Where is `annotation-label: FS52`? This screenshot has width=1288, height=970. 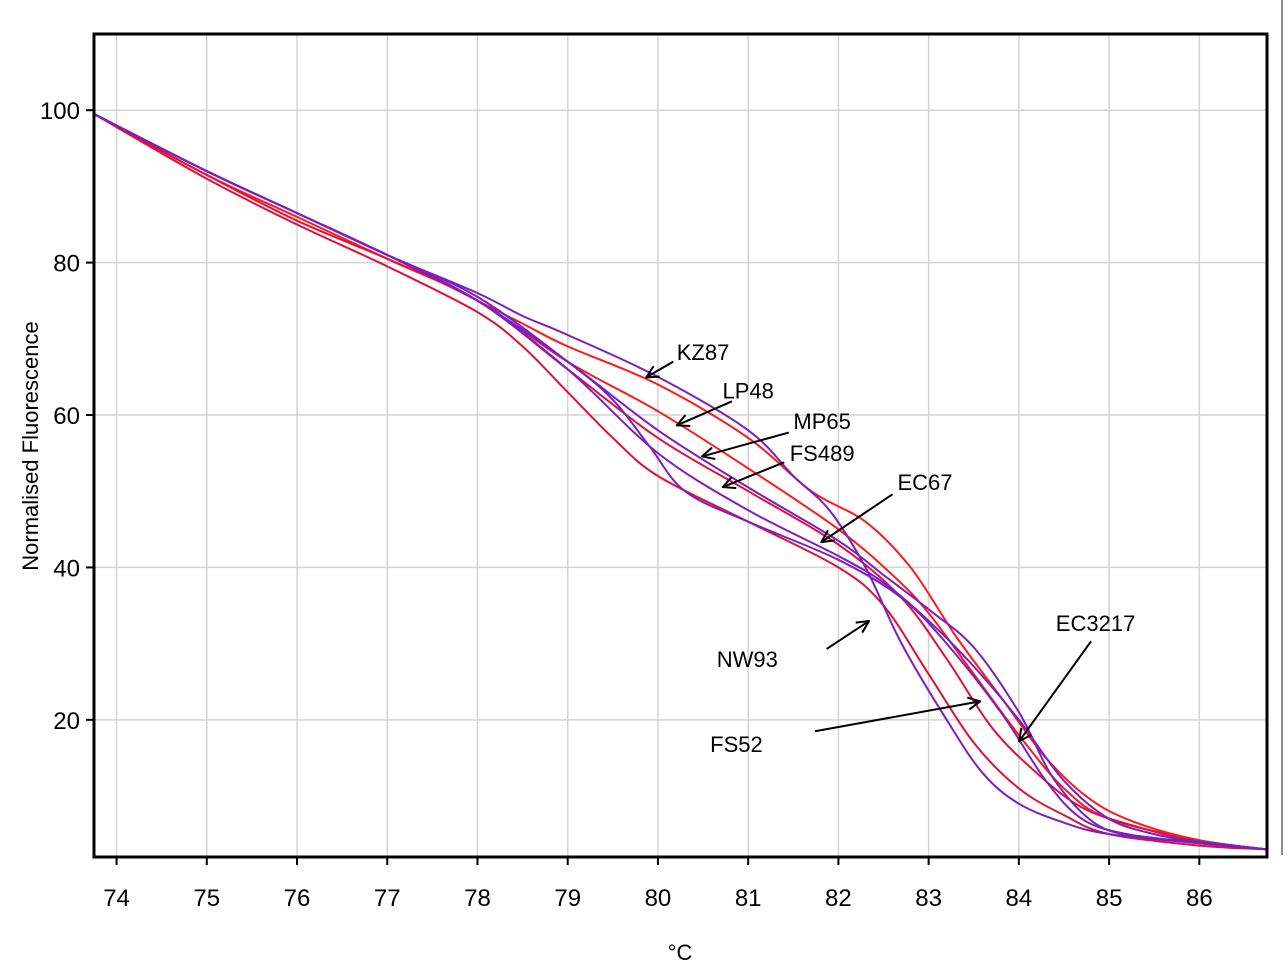
annotation-label: FS52 is located at coordinates (736, 744).